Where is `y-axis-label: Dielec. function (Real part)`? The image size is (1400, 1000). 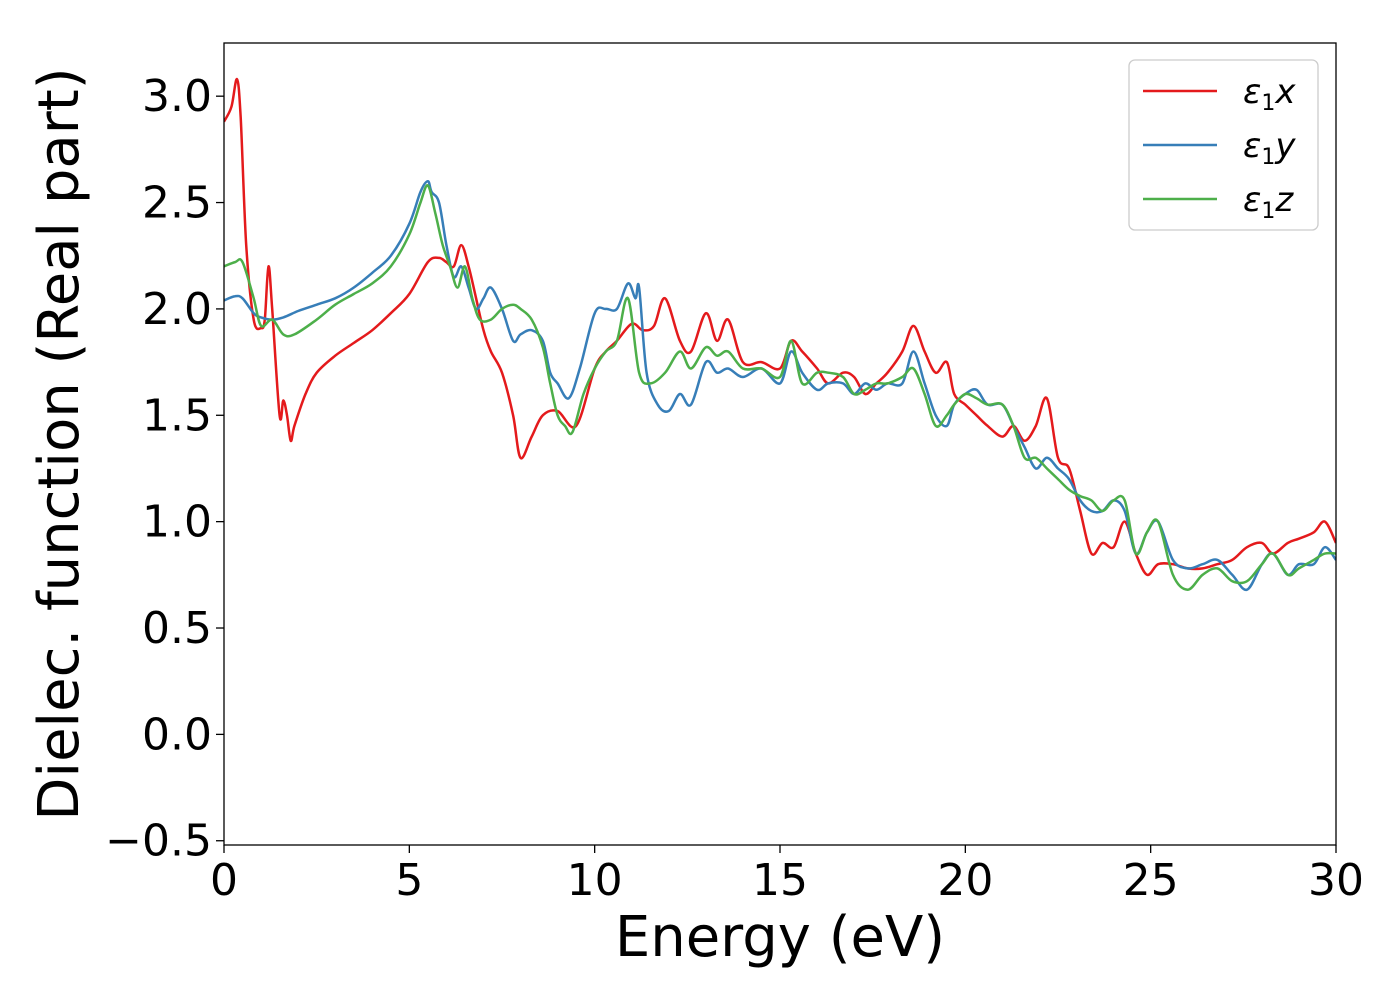 y-axis-label: Dielec. function (Real part) is located at coordinates (59, 443).